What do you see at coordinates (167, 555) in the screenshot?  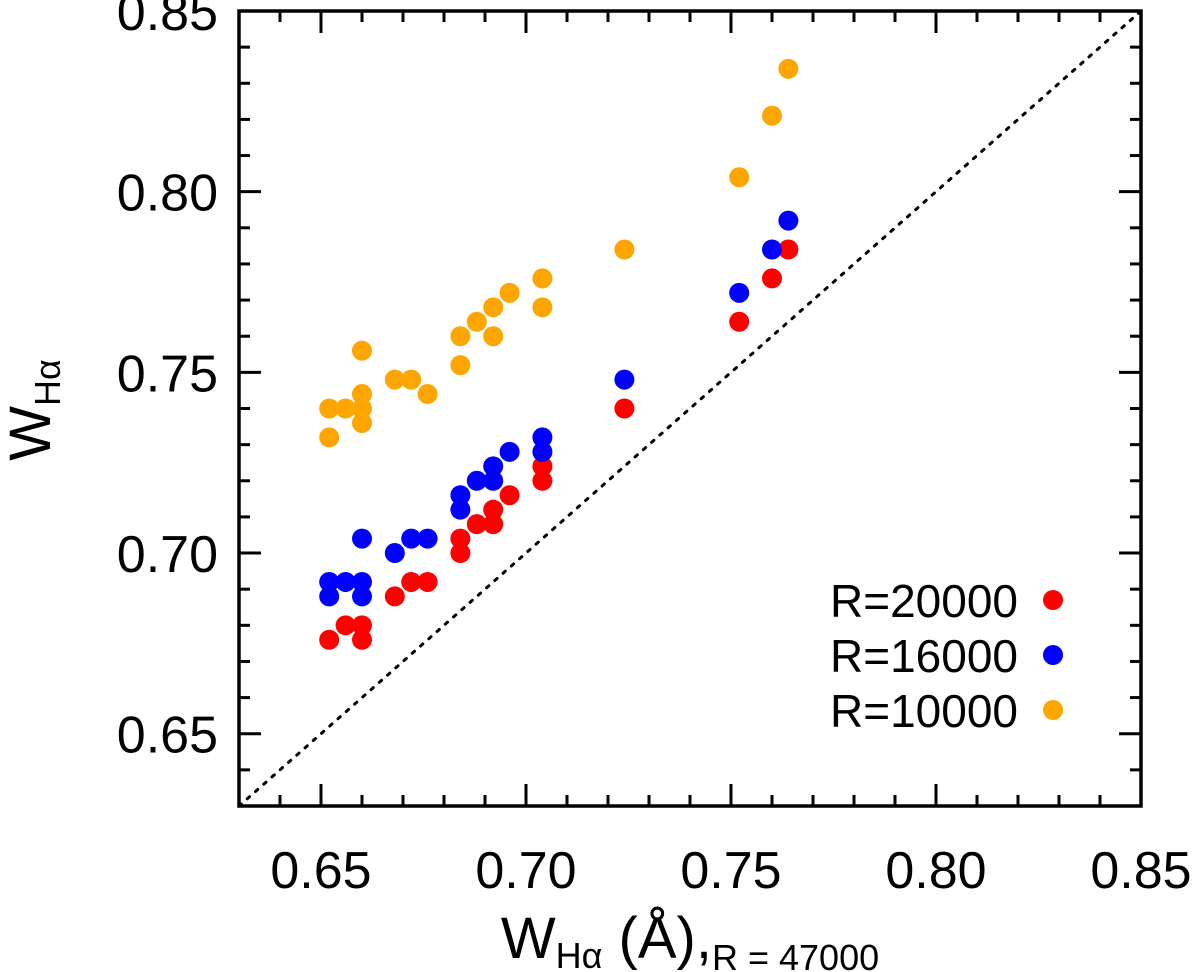 I see `y-tick-label: 0.70` at bounding box center [167, 555].